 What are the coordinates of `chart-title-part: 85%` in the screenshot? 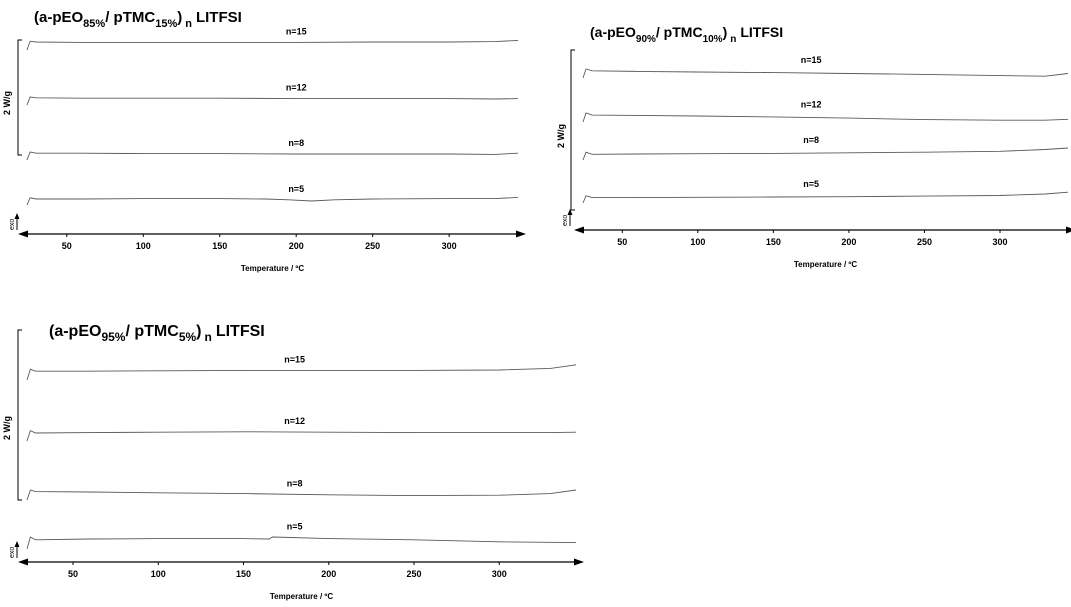 It's located at (94, 24).